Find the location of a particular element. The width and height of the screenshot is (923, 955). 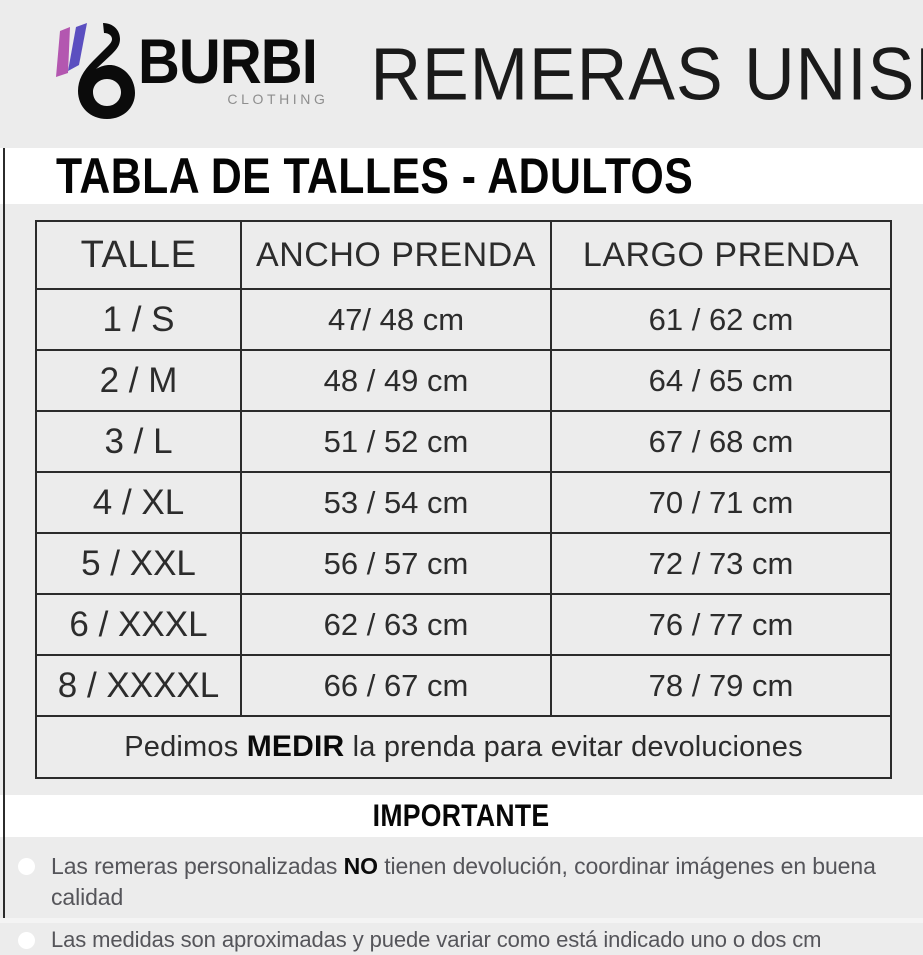

title-strip: TABLA DE TALLES - ADULTOS is located at coordinates (461, 176).